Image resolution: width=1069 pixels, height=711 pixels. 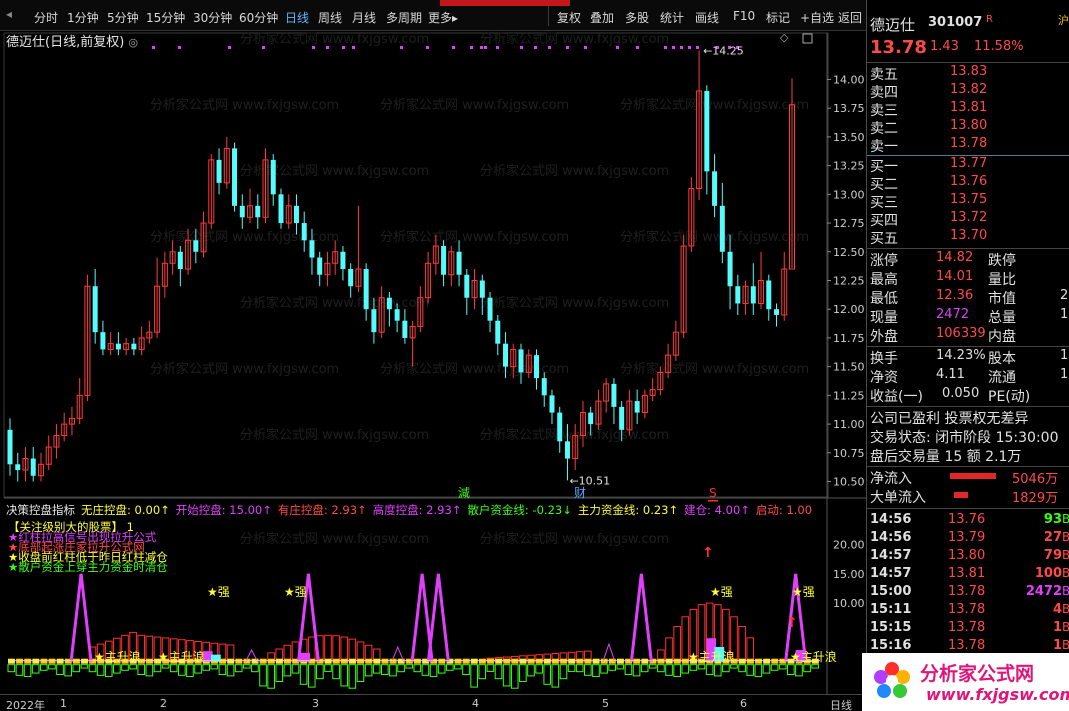 I want to click on indicator-item-4: 散户资金线: -0.23↓, so click(x=519, y=510).